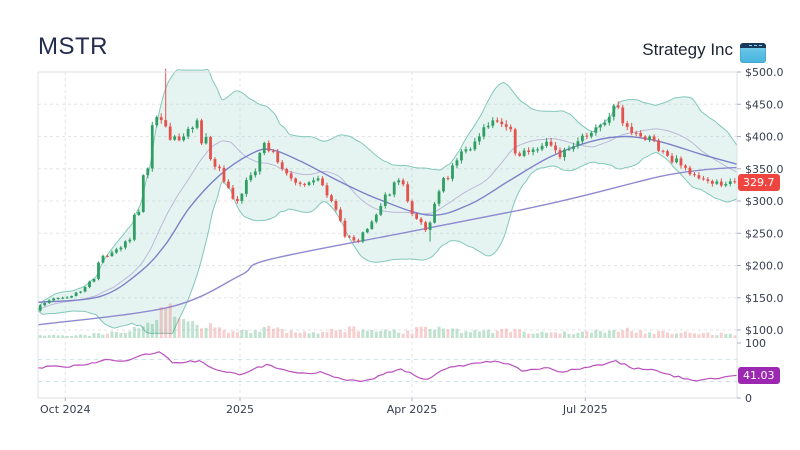 The height and width of the screenshot is (450, 800). Describe the element at coordinates (585, 409) in the screenshot. I see `x-axis-label: Jul 2025` at that location.